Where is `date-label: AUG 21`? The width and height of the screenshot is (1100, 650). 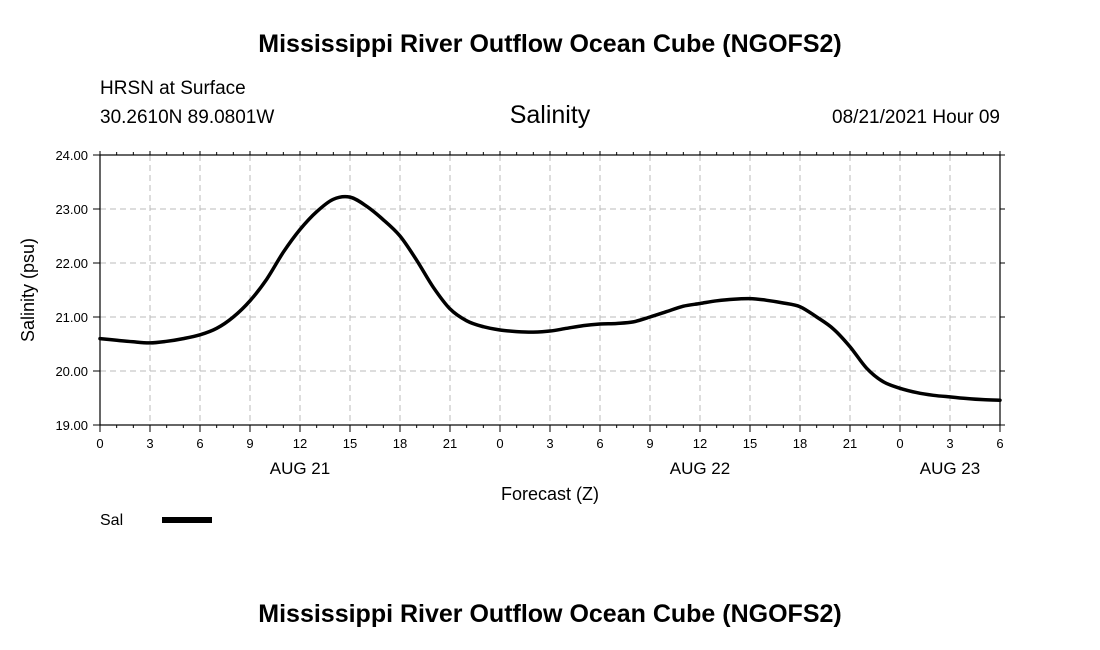 date-label: AUG 21 is located at coordinates (300, 468).